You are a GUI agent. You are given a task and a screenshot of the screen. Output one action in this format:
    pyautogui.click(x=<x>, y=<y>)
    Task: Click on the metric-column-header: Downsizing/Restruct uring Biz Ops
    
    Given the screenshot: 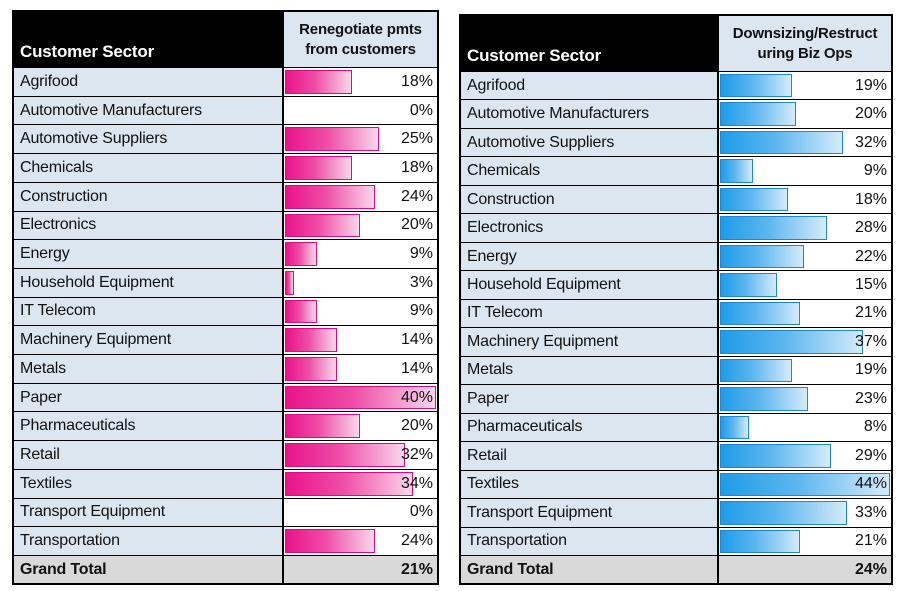 What is the action you would take?
    pyautogui.click(x=804, y=43)
    